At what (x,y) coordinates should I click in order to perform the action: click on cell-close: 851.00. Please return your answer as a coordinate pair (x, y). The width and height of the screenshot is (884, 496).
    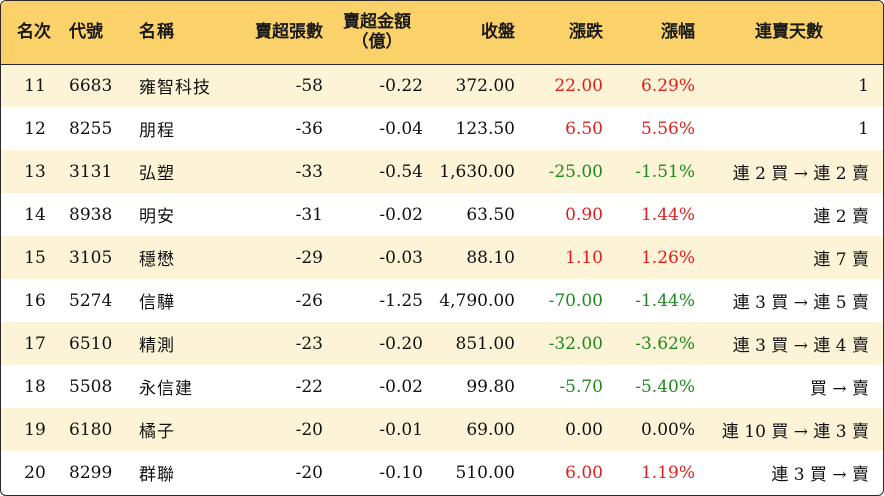
    Looking at the image, I should click on (485, 343).